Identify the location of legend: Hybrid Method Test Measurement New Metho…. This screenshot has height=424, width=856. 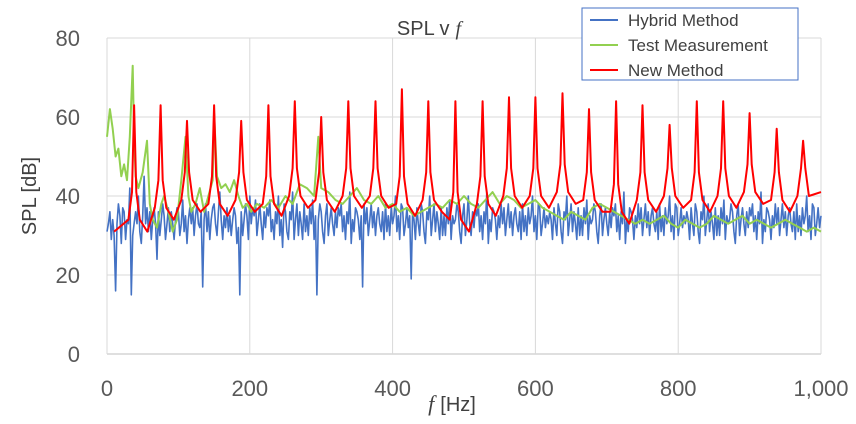
(690, 44).